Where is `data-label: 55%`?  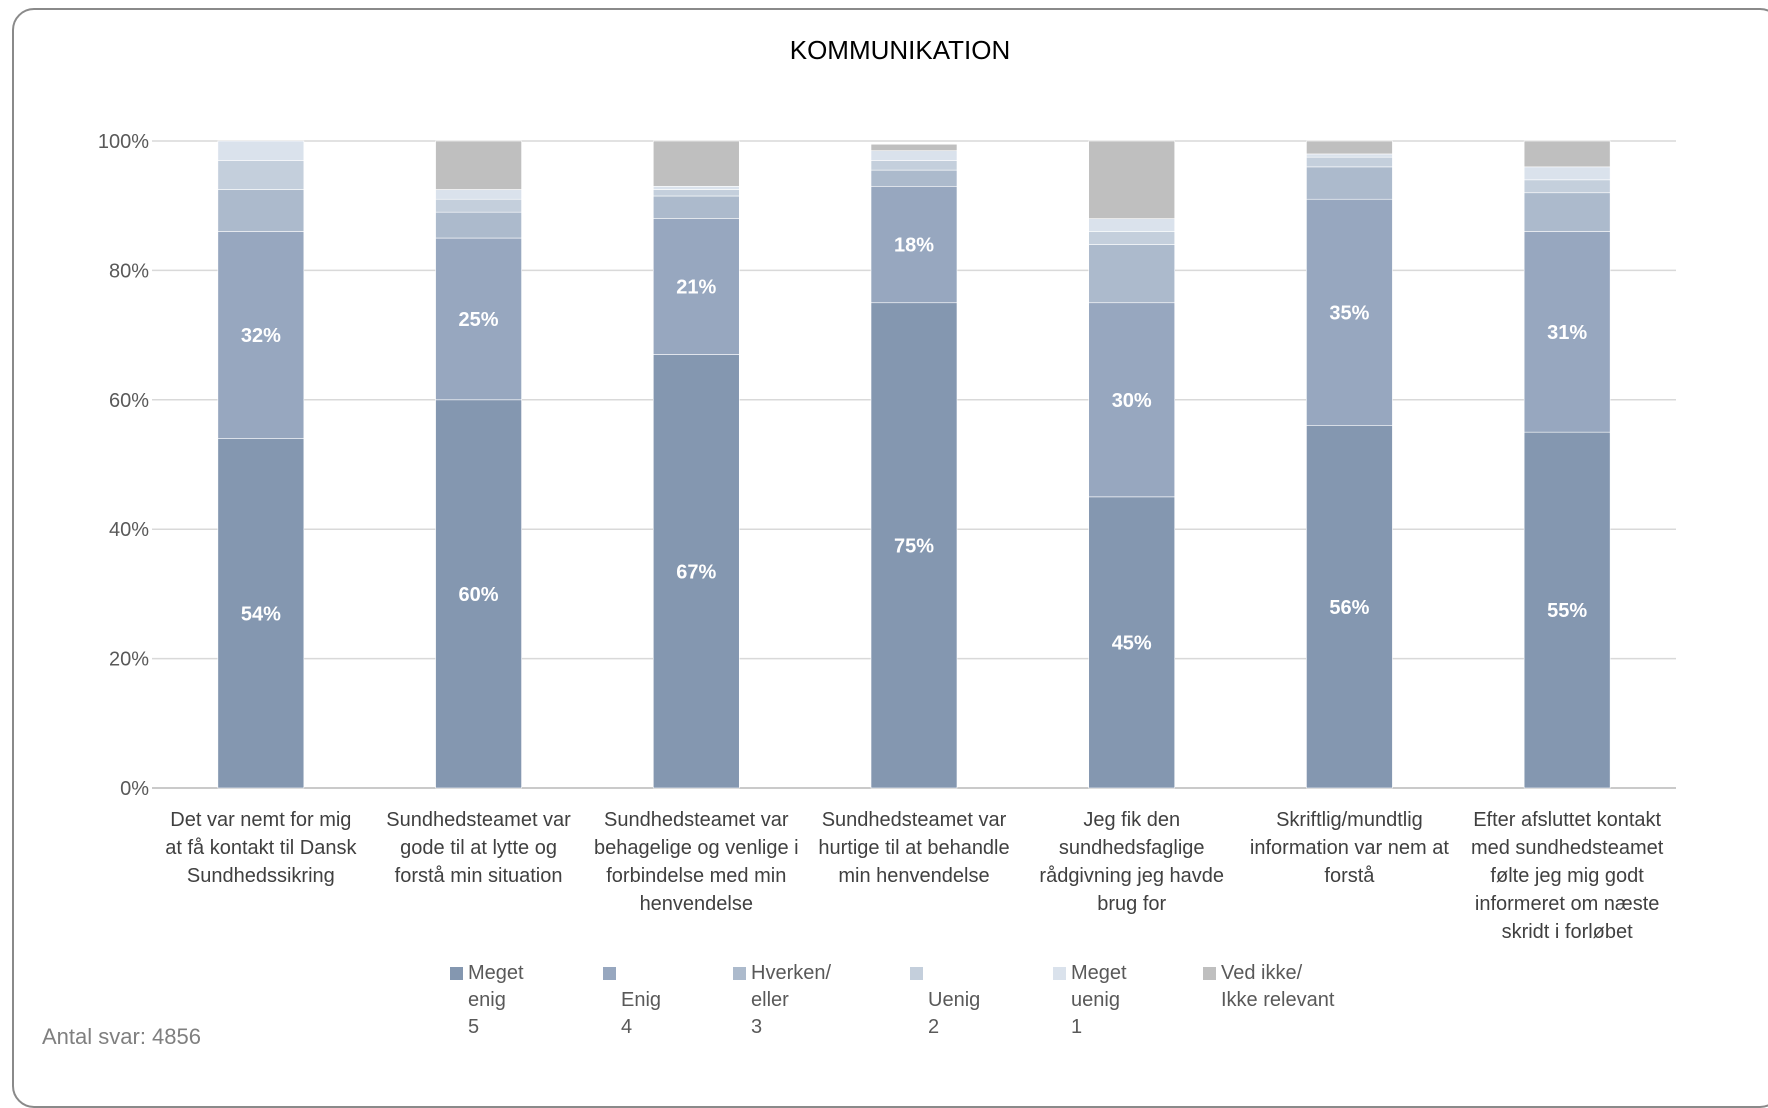
data-label: 55% is located at coordinates (1567, 611).